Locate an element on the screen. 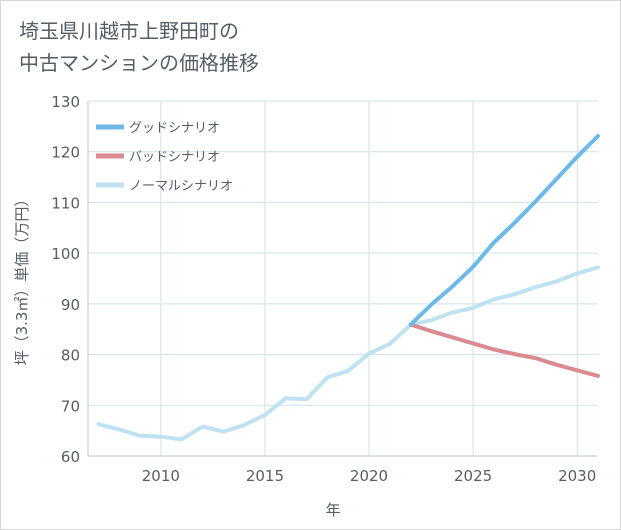 This screenshot has width=621, height=530. x-tick-label: 2025 is located at coordinates (473, 476).